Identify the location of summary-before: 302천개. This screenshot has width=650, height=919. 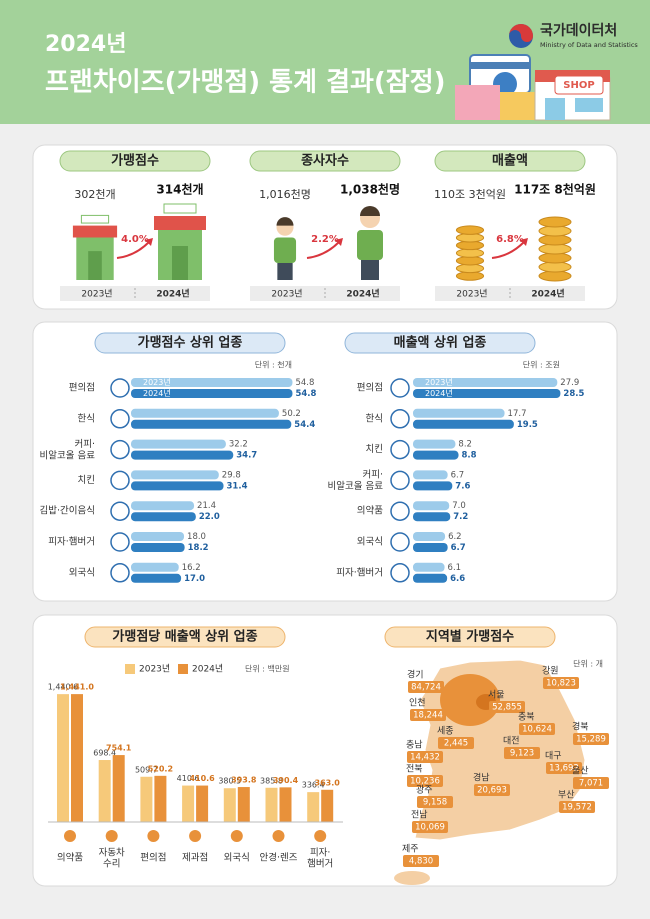
(94, 194).